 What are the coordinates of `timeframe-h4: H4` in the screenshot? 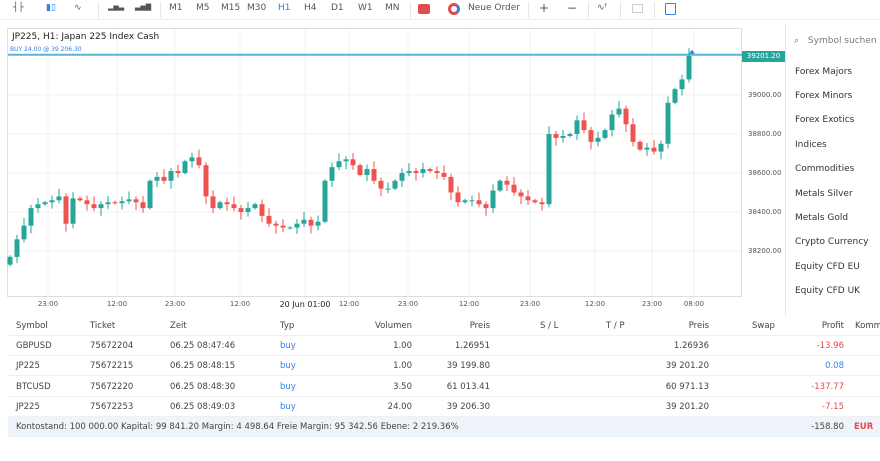 It's located at (310, 8).